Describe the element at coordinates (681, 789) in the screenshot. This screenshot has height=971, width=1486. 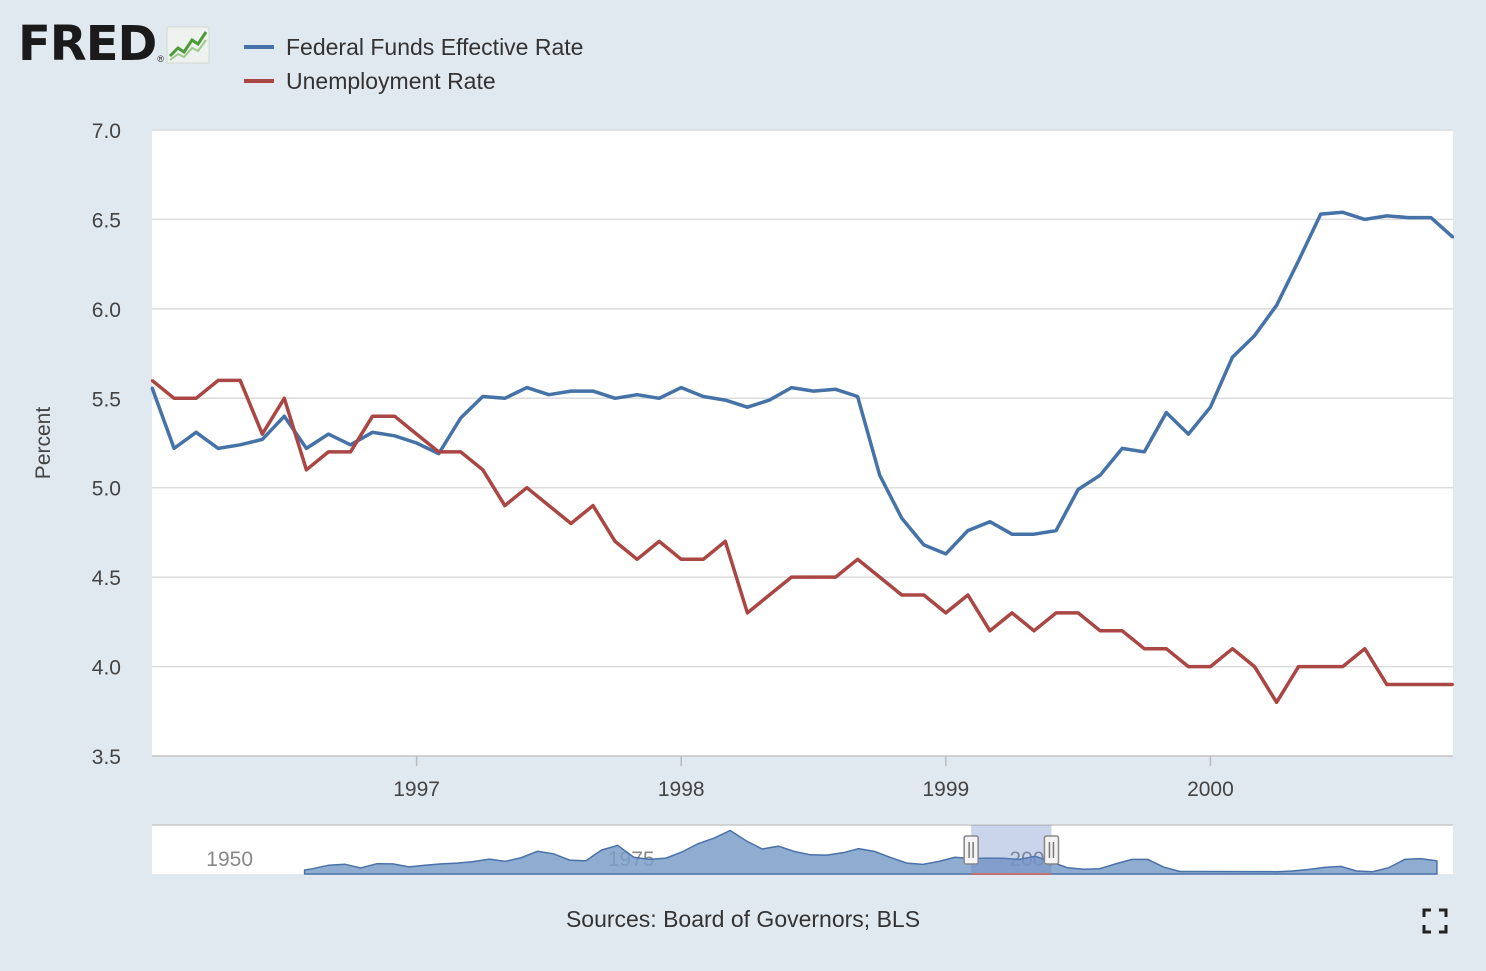
I see `x-tick-label: 1998` at that location.